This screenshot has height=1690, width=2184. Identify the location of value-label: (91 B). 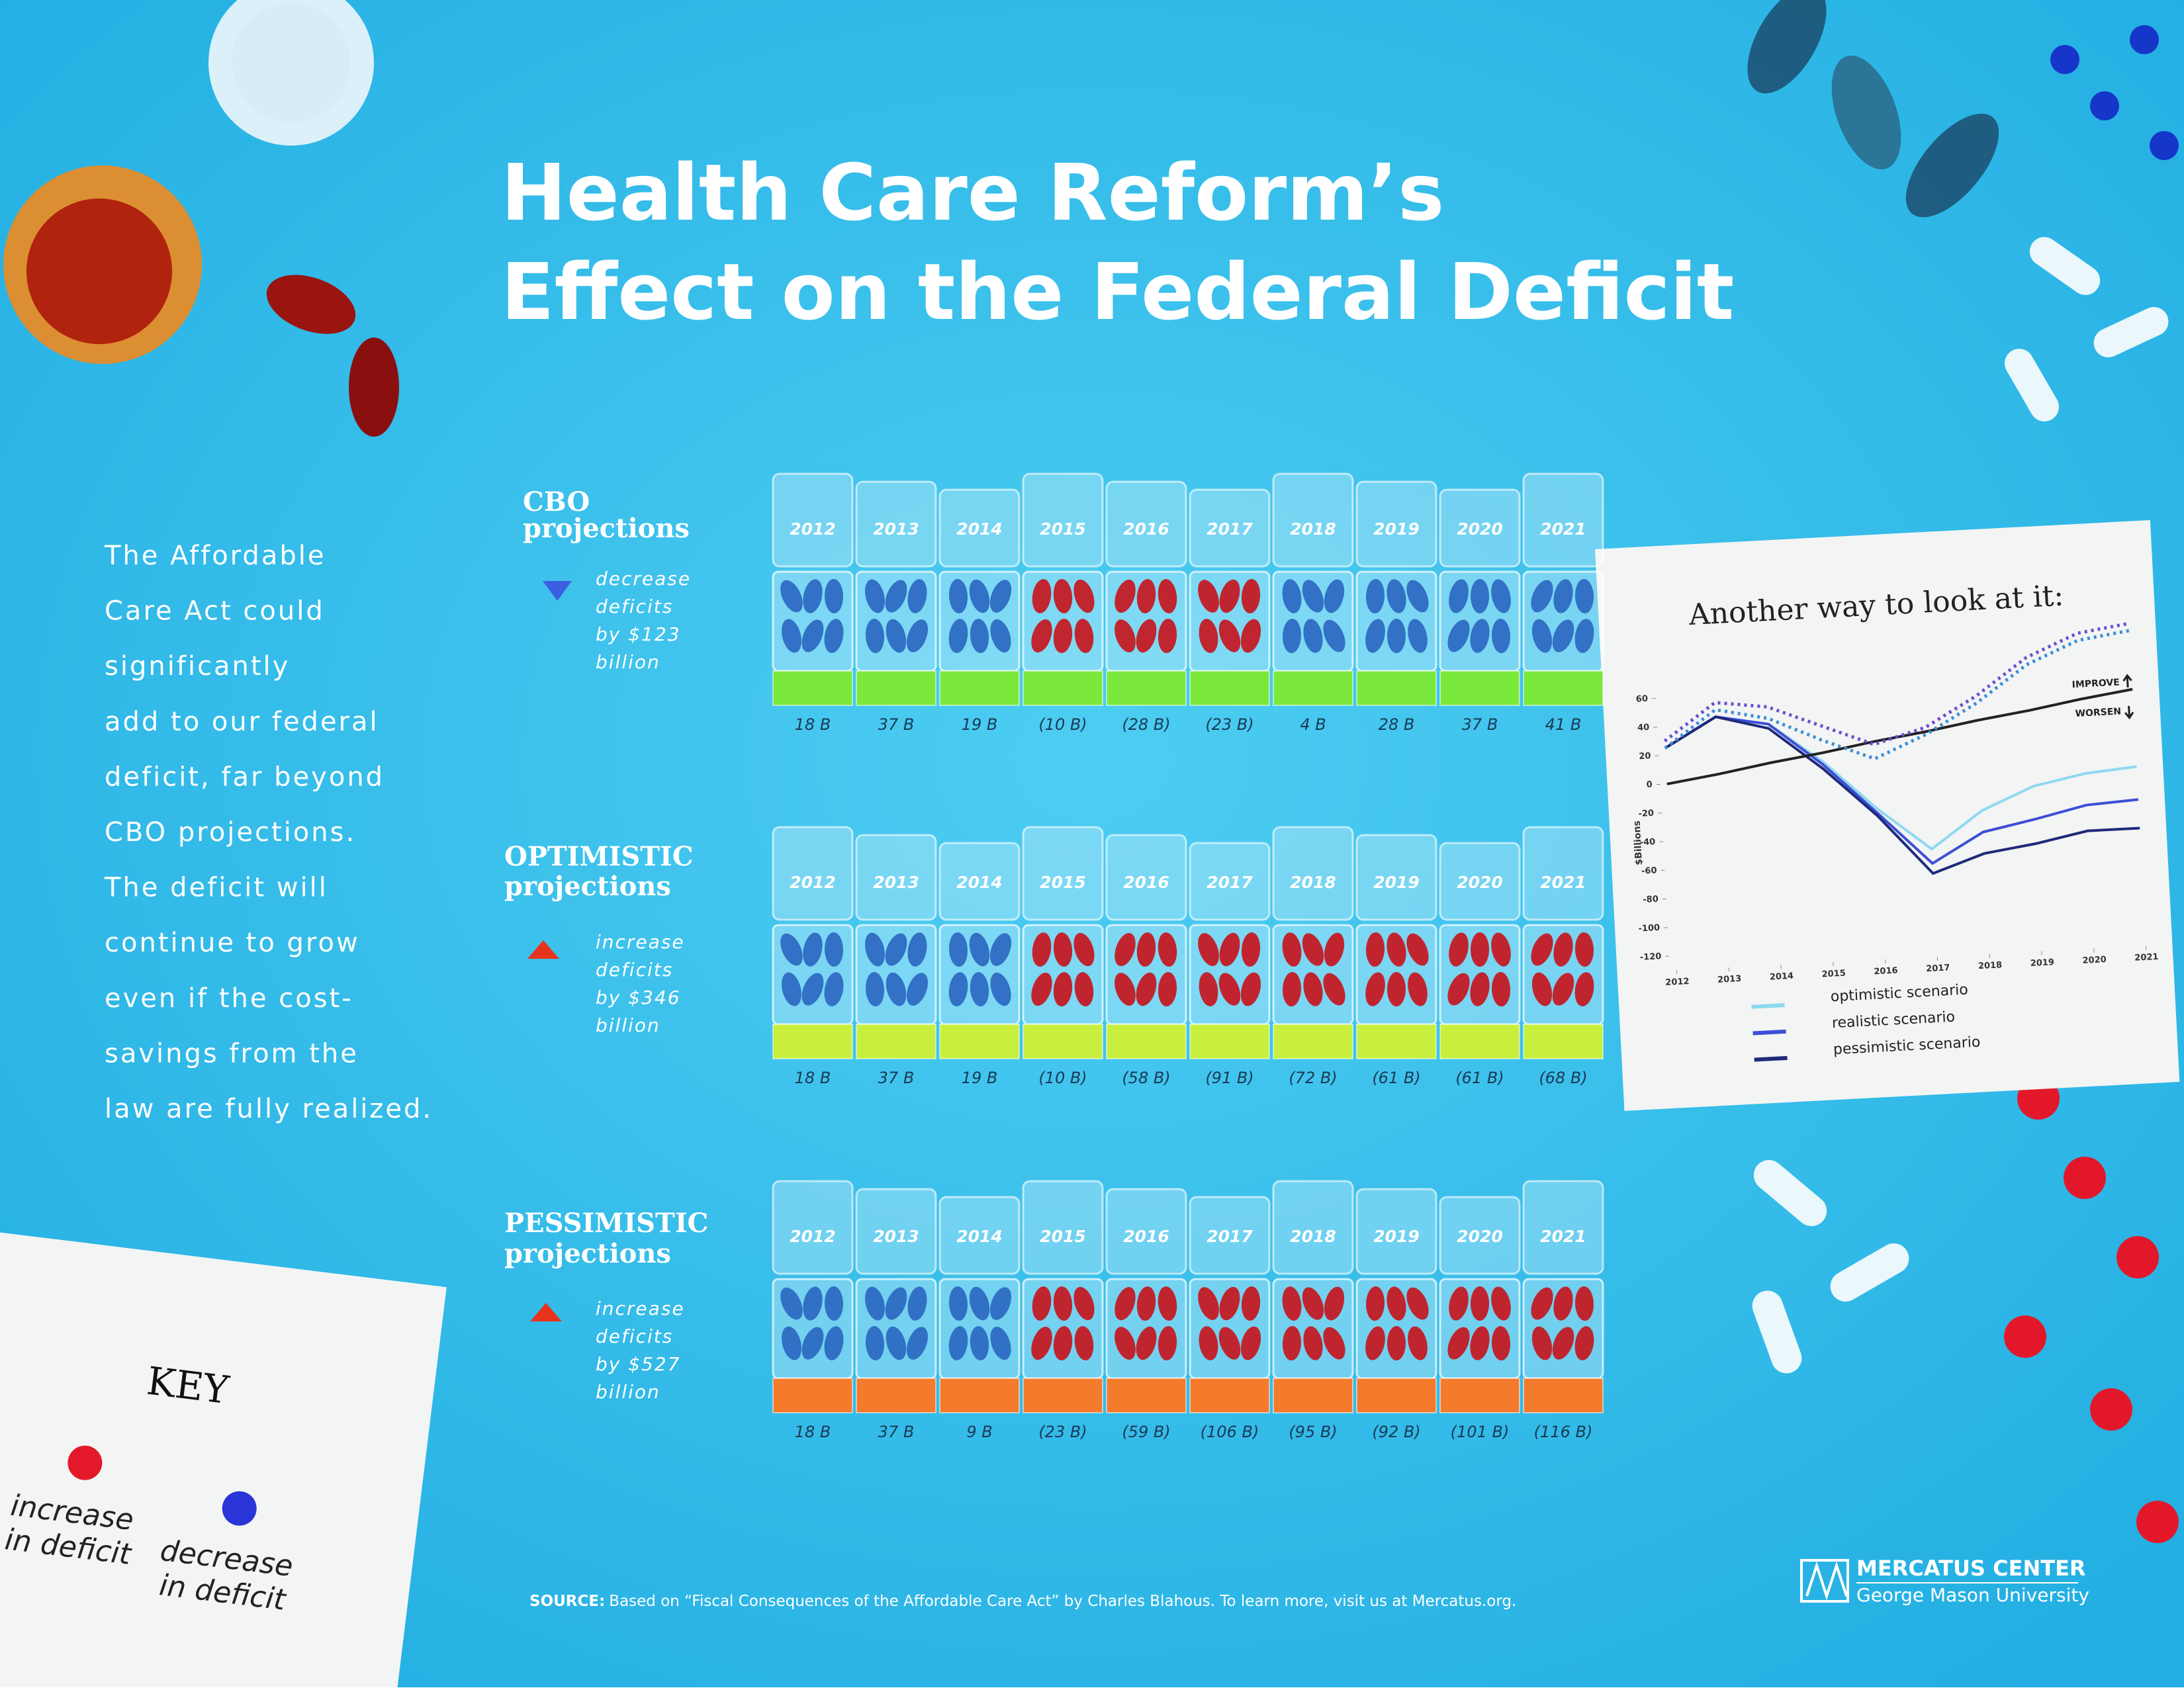
(1229, 1078).